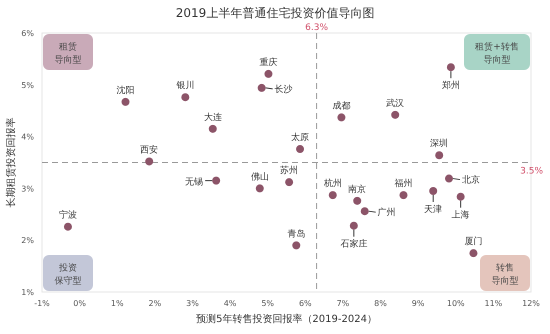 This screenshot has height=334, width=550. Describe the element at coordinates (267, 303) in the screenshot. I see `x-tick-label: 5%` at that location.